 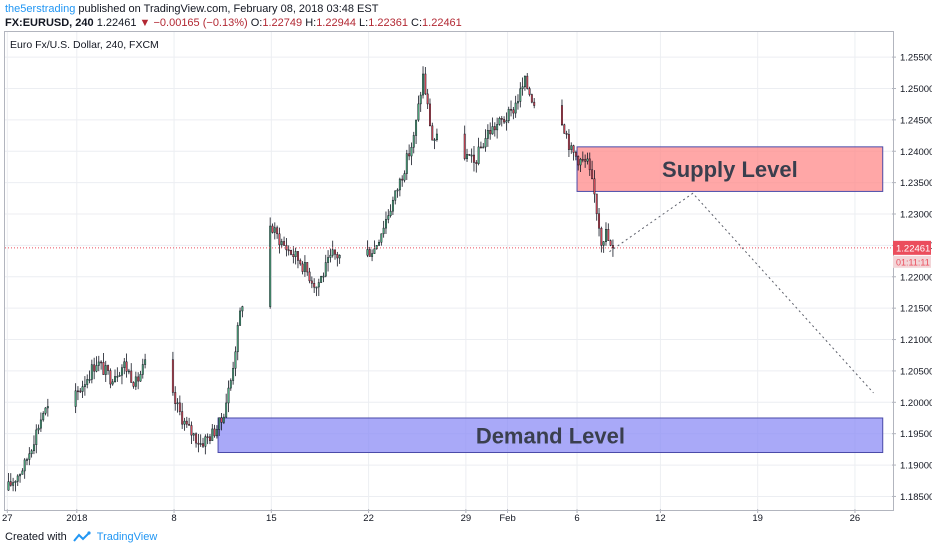 What do you see at coordinates (116, 23) in the screenshot?
I see `last-price-value: 1.22461` at bounding box center [116, 23].